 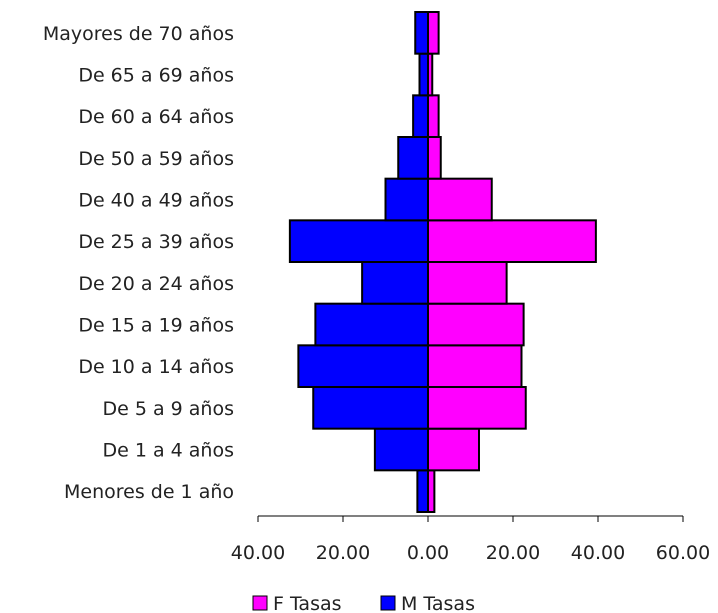 What do you see at coordinates (168, 409) in the screenshot?
I see `category-label-2: De 5 a 9 años` at bounding box center [168, 409].